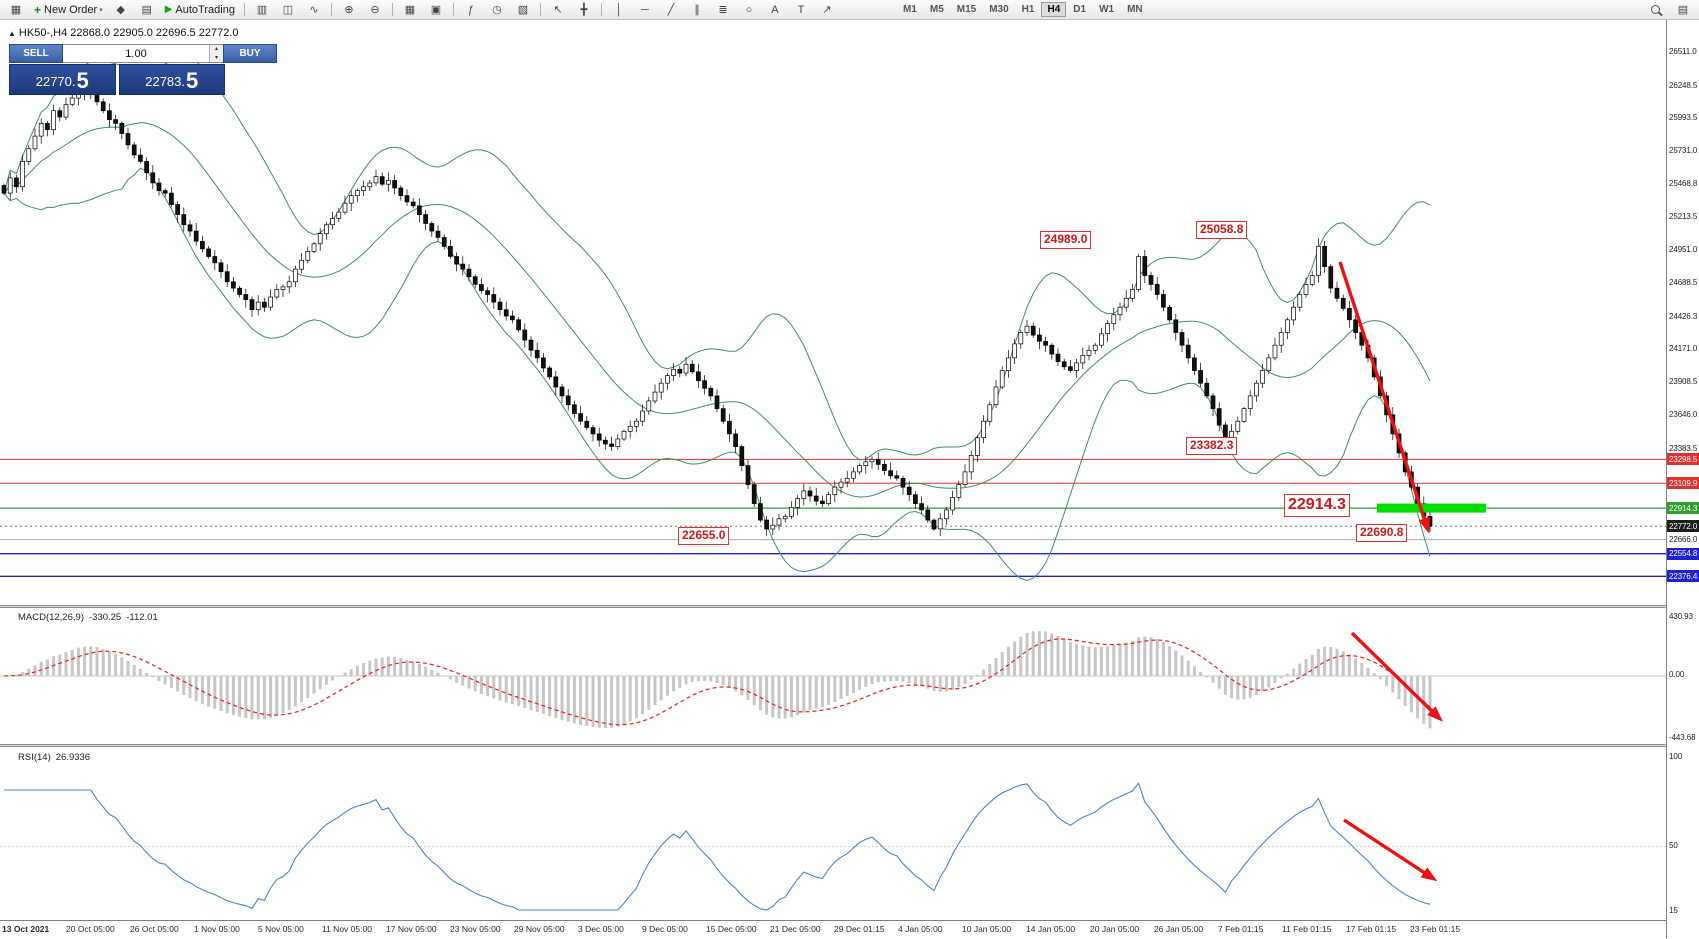 The image size is (1699, 939). I want to click on rsi-value: 26.9336, so click(73, 757).